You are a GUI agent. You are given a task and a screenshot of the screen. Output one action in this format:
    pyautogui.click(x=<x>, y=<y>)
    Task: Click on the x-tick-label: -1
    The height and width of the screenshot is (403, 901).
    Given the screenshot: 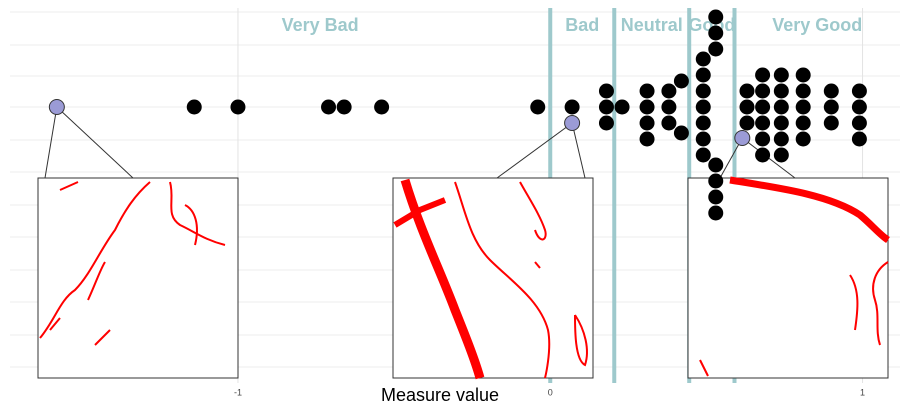 What is the action you would take?
    pyautogui.click(x=238, y=392)
    